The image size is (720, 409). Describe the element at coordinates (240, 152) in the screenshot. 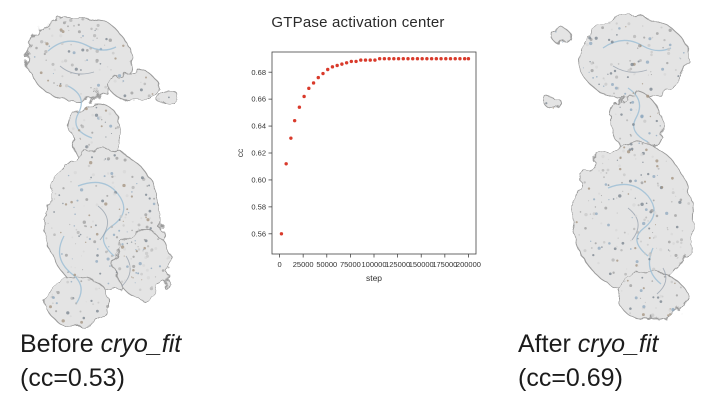

I see `svg-text: cc` at that location.